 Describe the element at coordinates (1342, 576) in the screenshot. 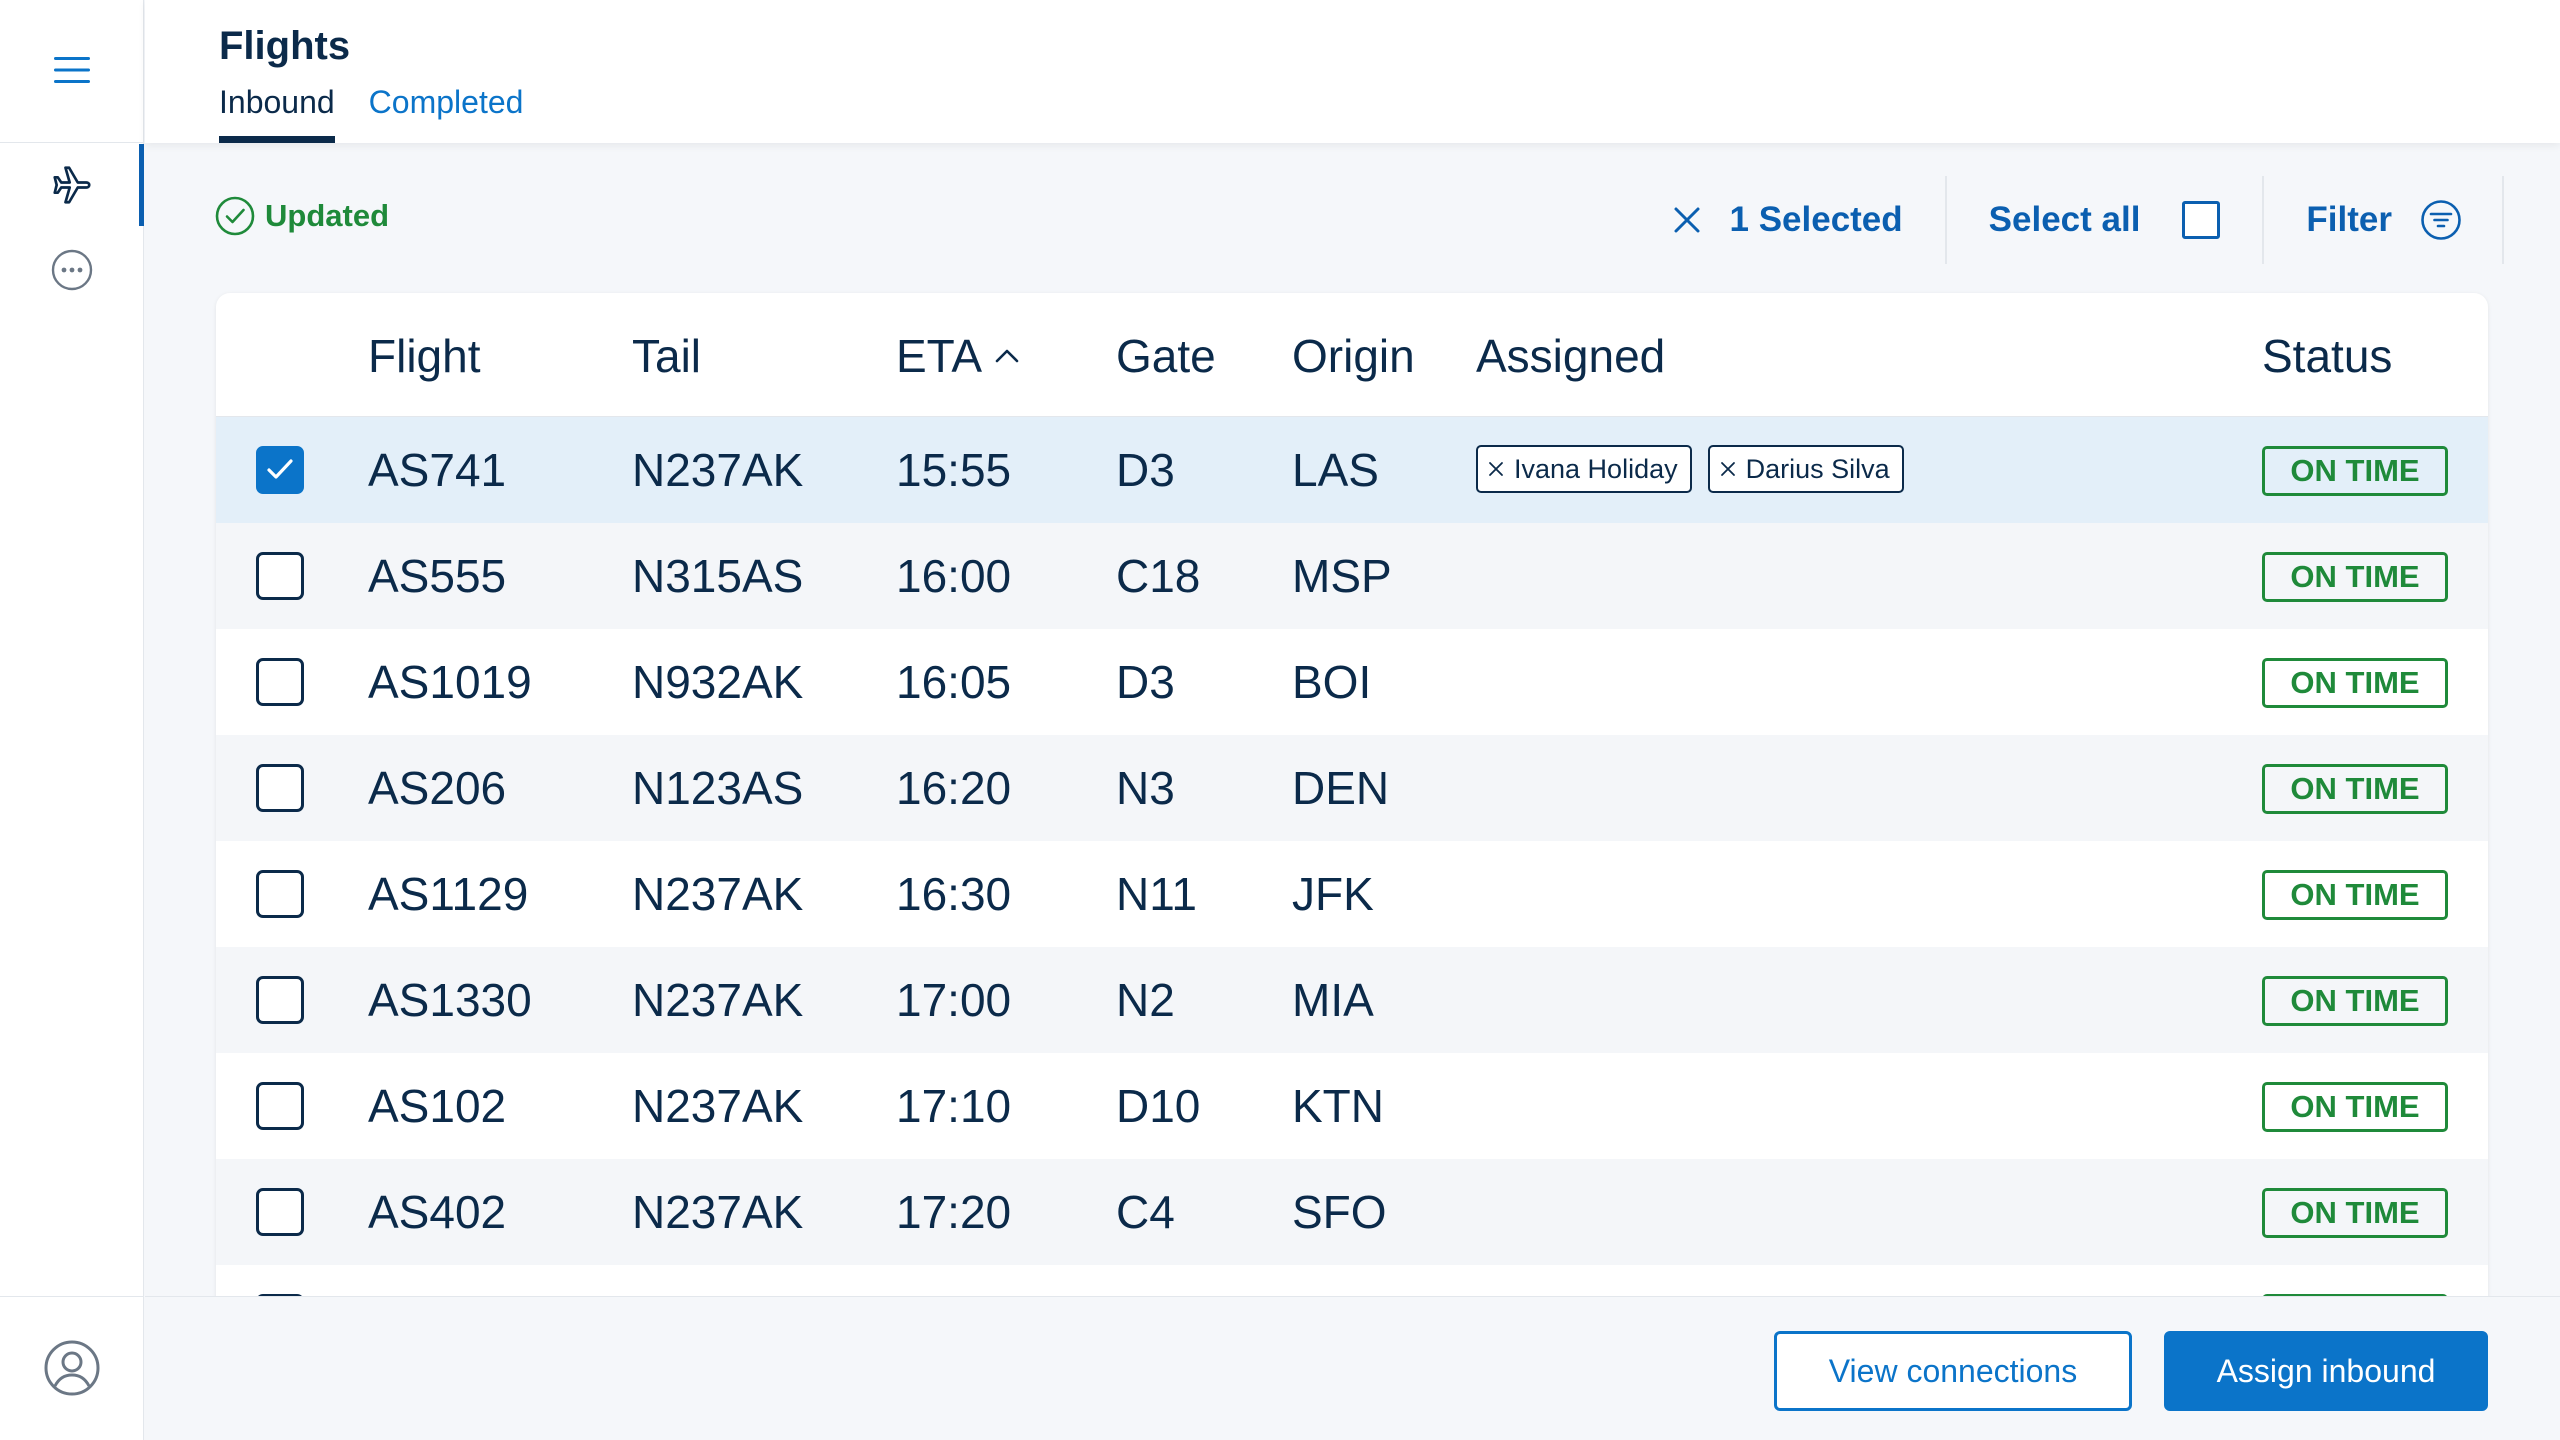

I see `cell-origin: MSP` at that location.